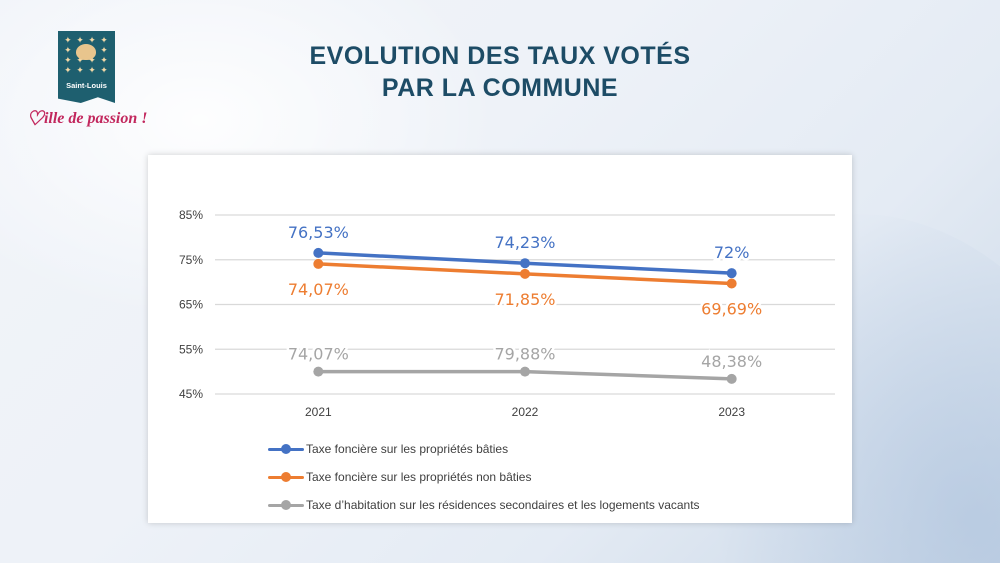 This screenshot has width=1000, height=563. What do you see at coordinates (525, 412) in the screenshot?
I see `x-tick-label: 2022` at bounding box center [525, 412].